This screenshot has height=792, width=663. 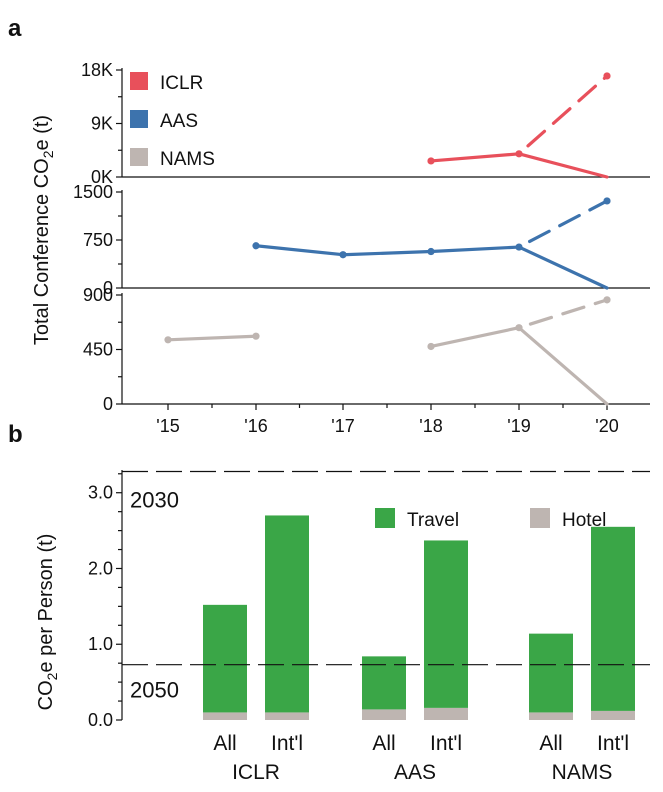 I want to click on legend-swatch-aas, so click(x=139, y=119).